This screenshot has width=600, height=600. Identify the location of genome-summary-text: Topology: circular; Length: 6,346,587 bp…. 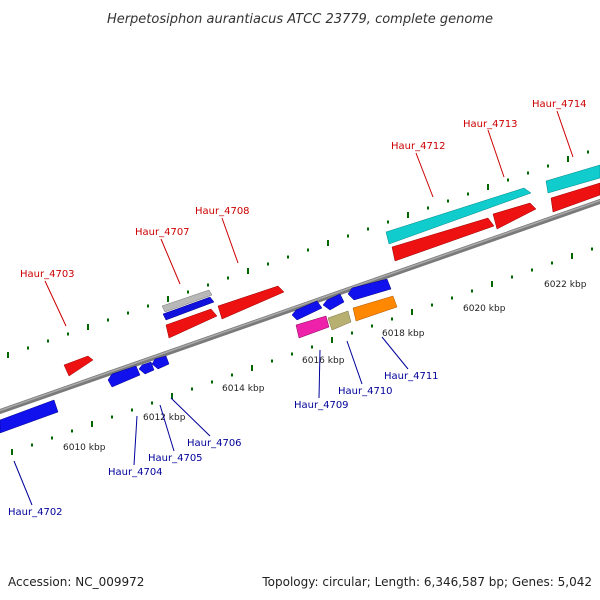
(426, 582).